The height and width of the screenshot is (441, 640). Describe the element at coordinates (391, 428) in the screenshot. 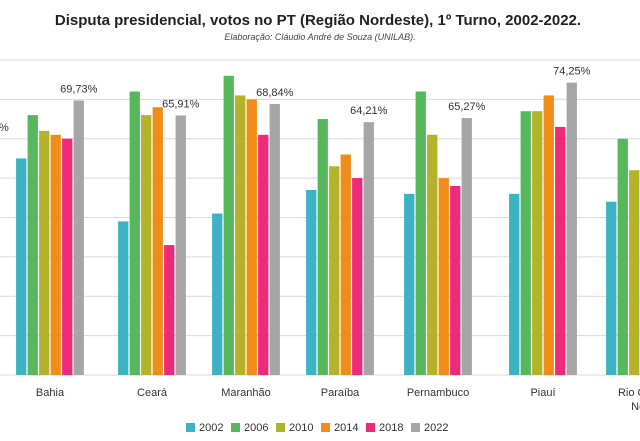

I see `legend-label: 2018` at that location.